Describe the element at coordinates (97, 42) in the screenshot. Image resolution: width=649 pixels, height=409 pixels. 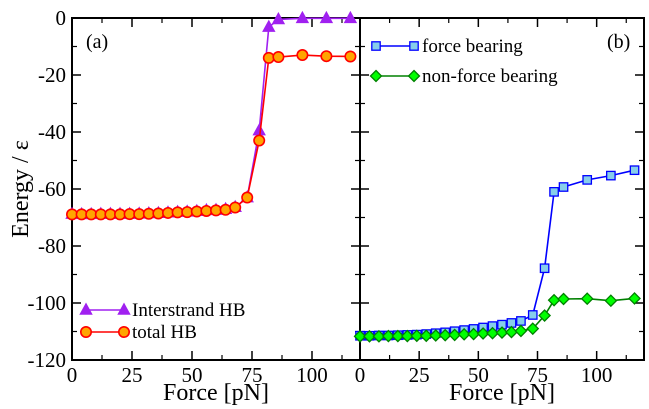
I see `panel-tag: (a)` at that location.